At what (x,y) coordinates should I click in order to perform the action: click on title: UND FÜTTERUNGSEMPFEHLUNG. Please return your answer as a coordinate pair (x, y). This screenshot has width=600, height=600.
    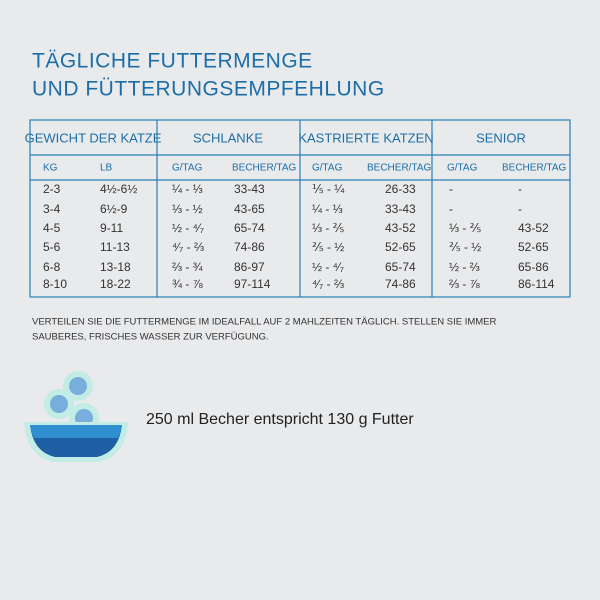
    Looking at the image, I should click on (208, 89).